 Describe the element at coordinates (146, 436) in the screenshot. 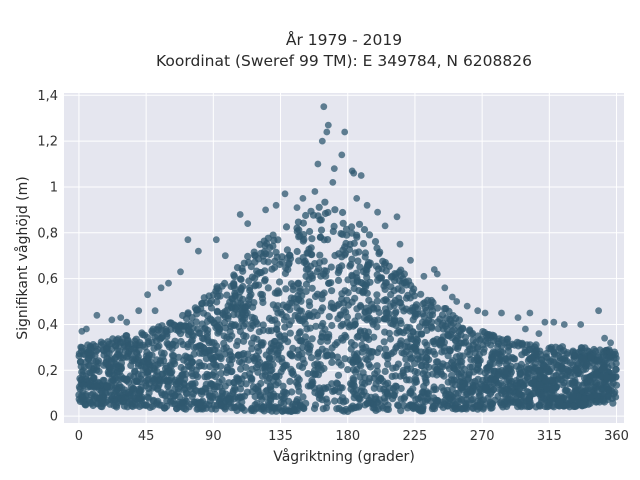

I see `x-tick-label: 45` at that location.